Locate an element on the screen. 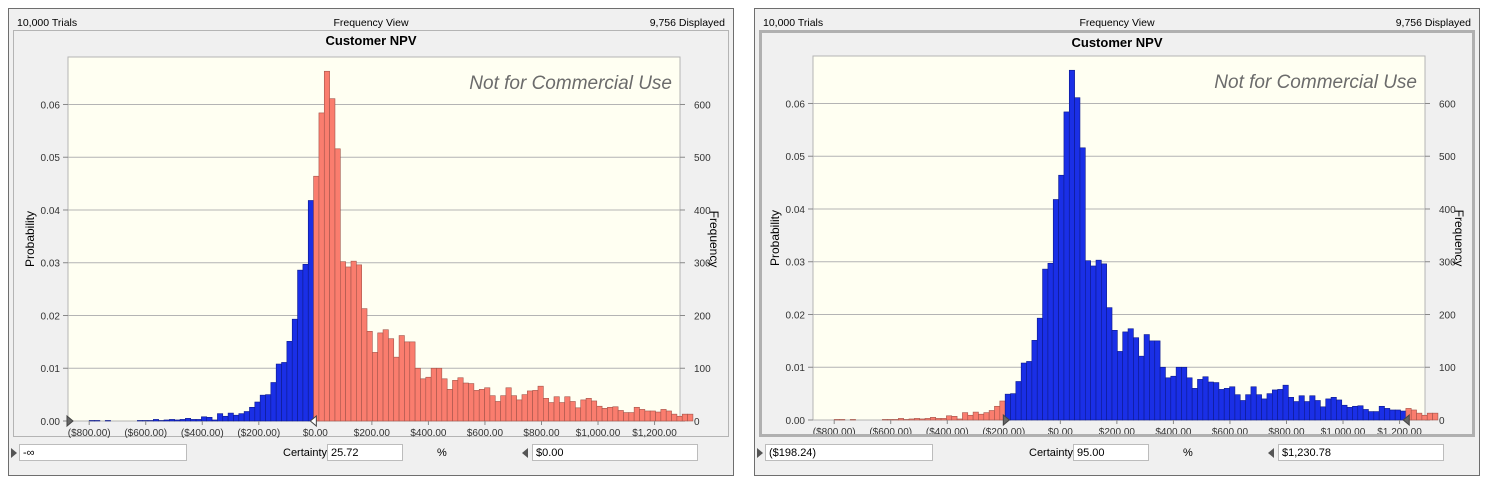  upper-bound-input: $1,230.78 is located at coordinates (1361, 452).